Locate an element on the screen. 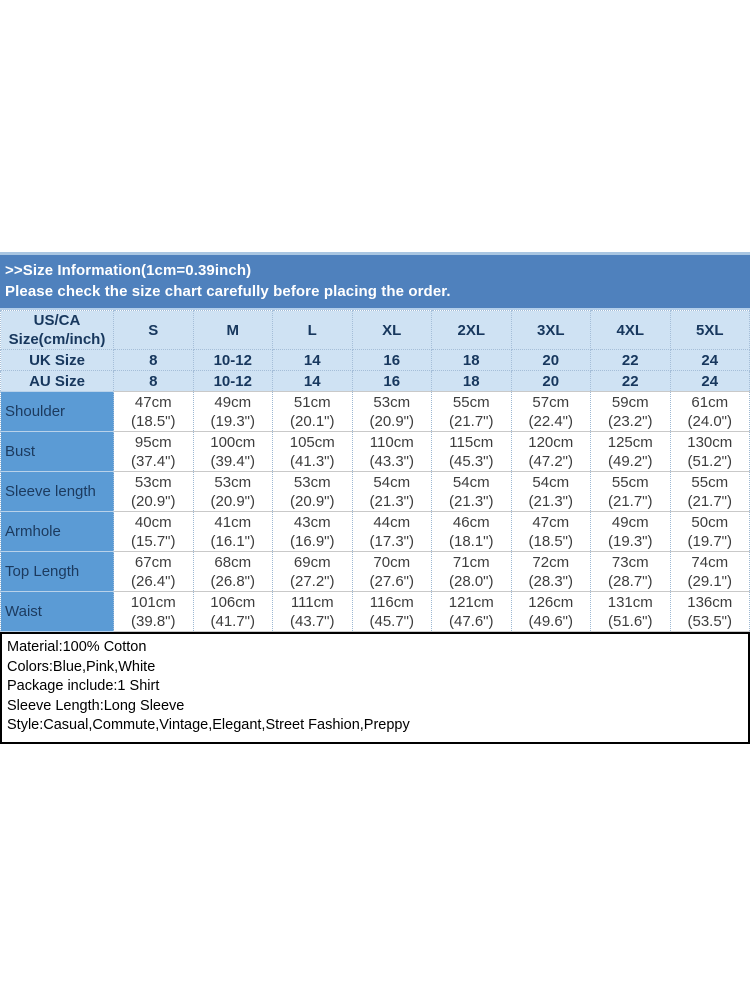 Image resolution: width=750 pixels, height=1000 pixels. measurement-cell: 51cm (20.1") is located at coordinates (312, 411).